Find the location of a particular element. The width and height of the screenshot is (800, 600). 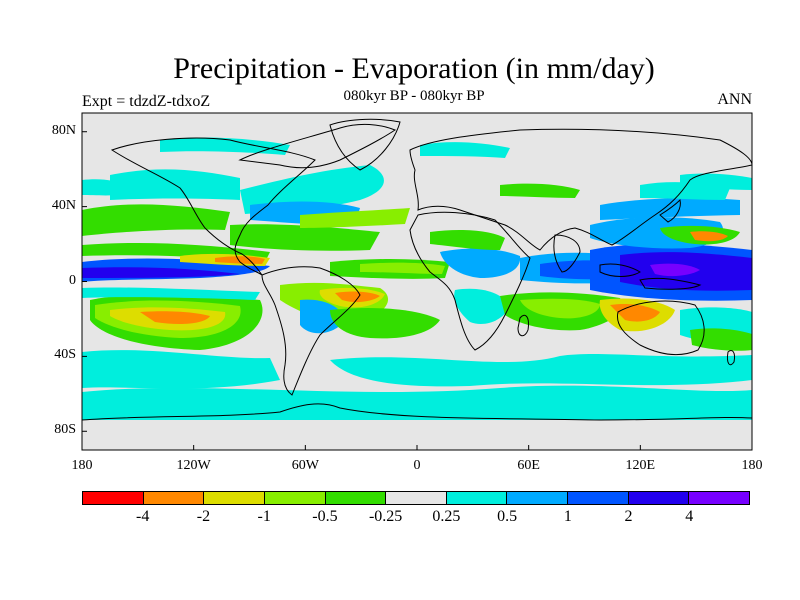

lon-tick-label: 60W is located at coordinates (305, 465).